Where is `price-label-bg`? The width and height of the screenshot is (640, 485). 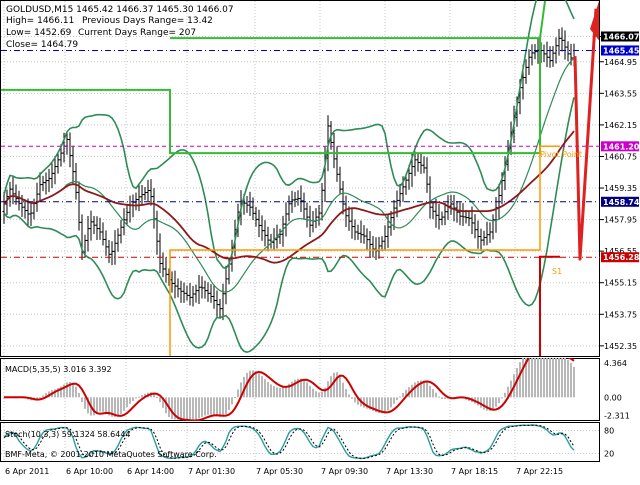 price-label-bg is located at coordinates (620, 146).